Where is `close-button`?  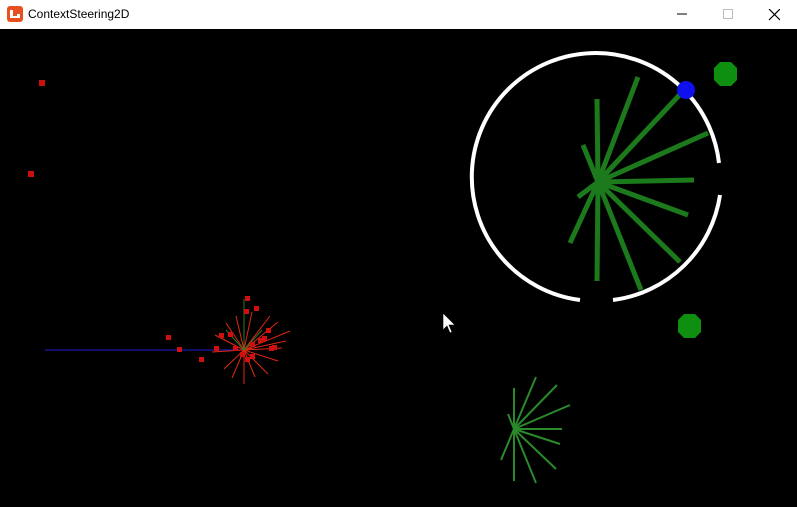 close-button is located at coordinates (774, 14).